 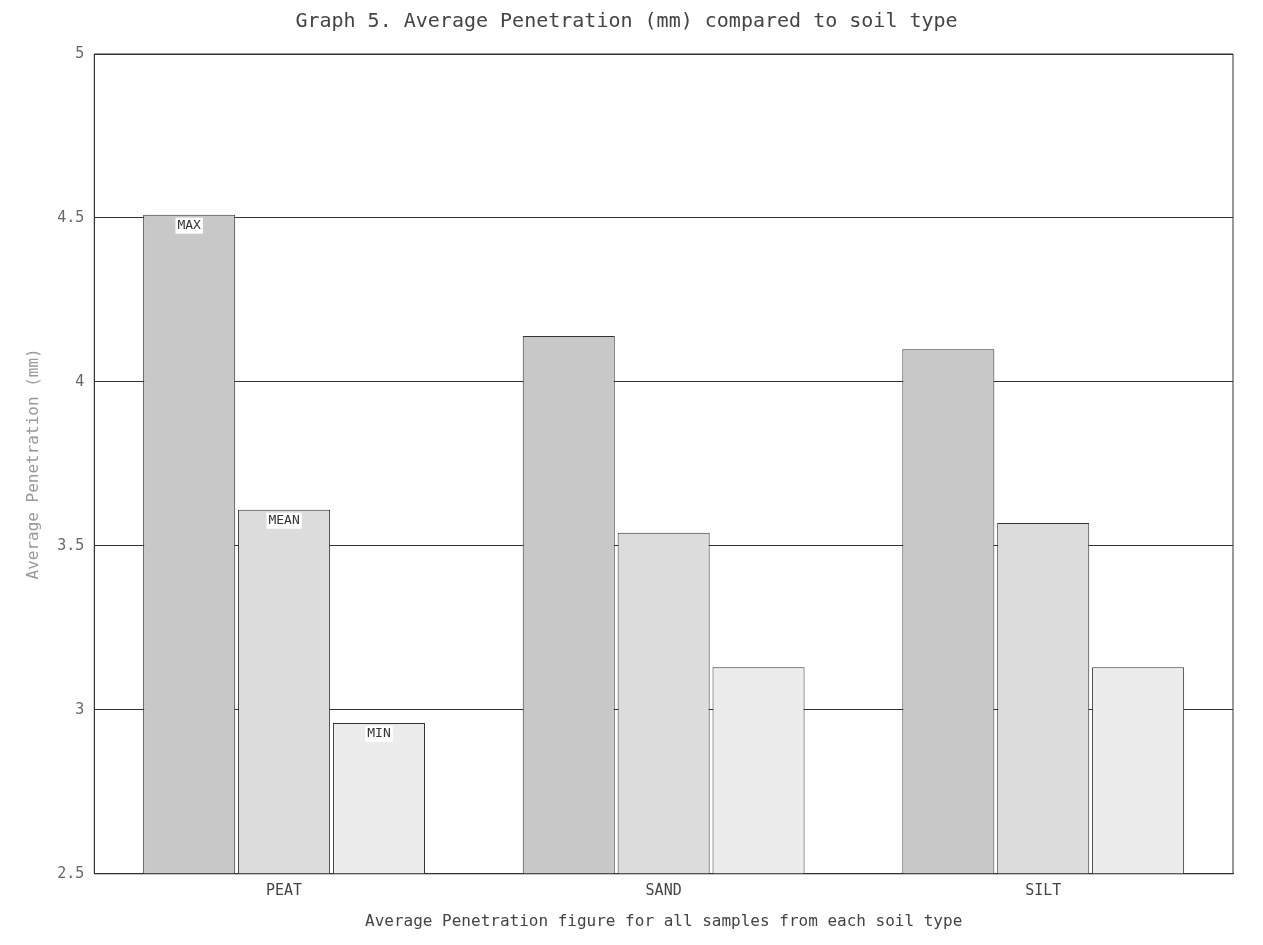 What do you see at coordinates (379, 732) in the screenshot?
I see `series-label: MIN` at bounding box center [379, 732].